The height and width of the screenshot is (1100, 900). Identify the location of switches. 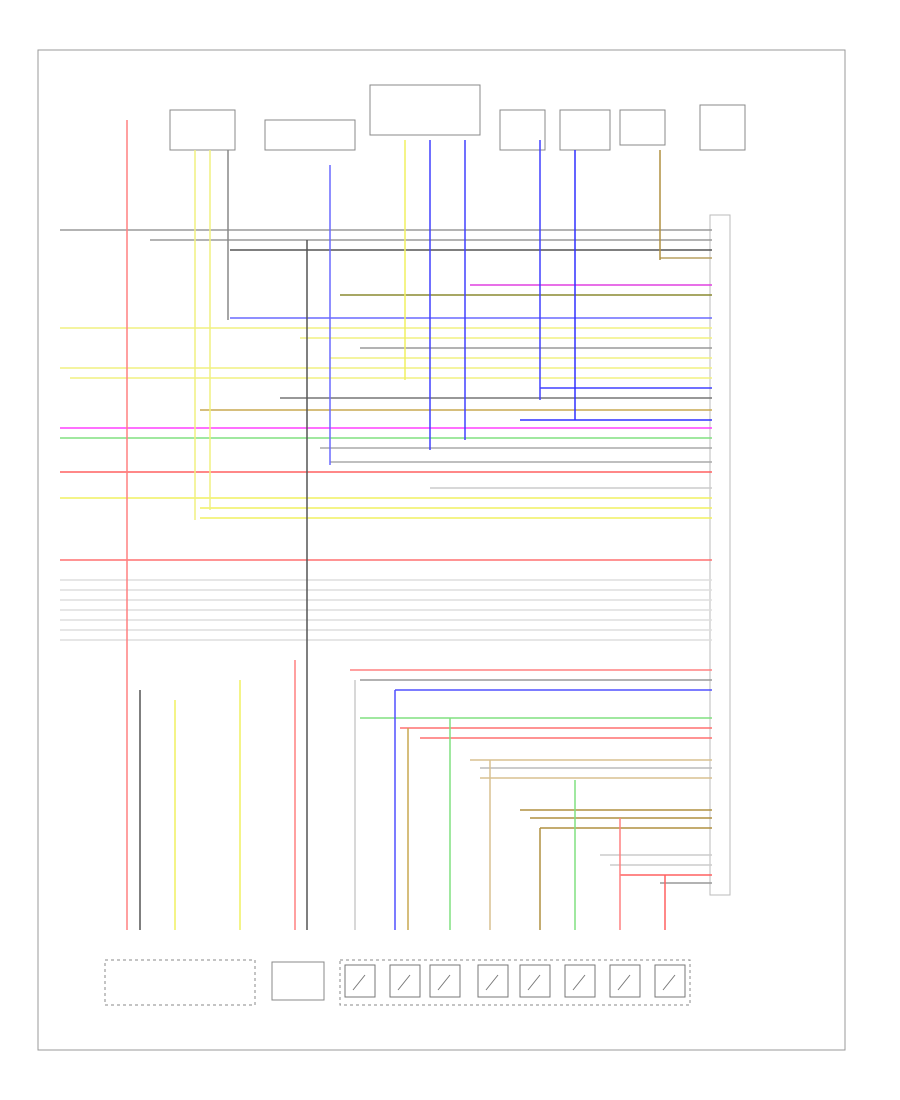
(515, 981).